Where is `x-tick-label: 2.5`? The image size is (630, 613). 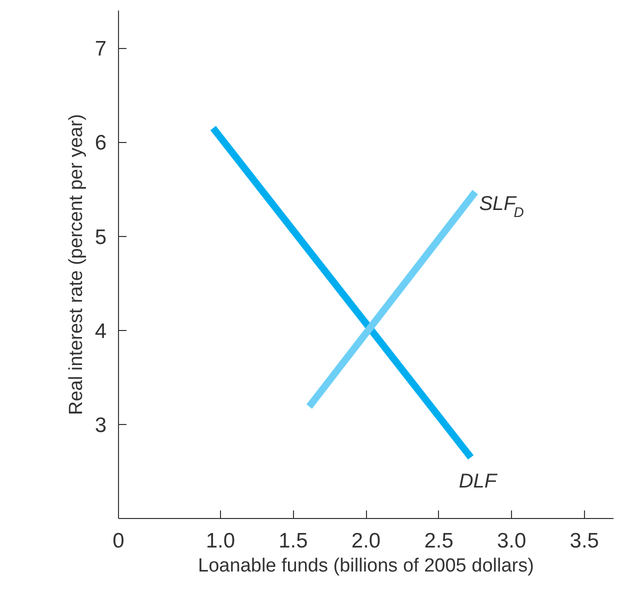 x-tick-label: 2.5 is located at coordinates (439, 541).